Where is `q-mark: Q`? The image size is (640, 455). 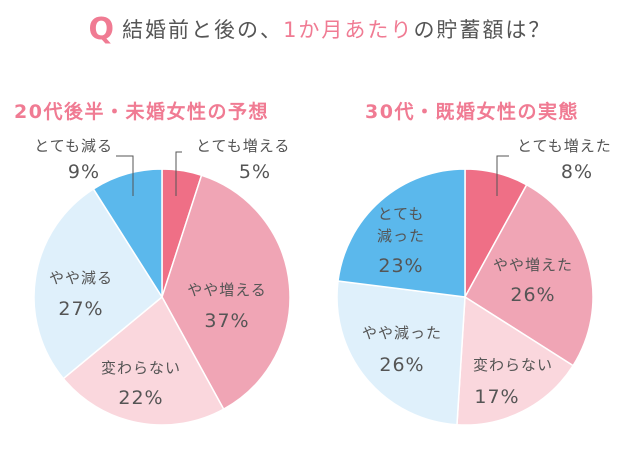
q-mark: Q is located at coordinates (102, 29).